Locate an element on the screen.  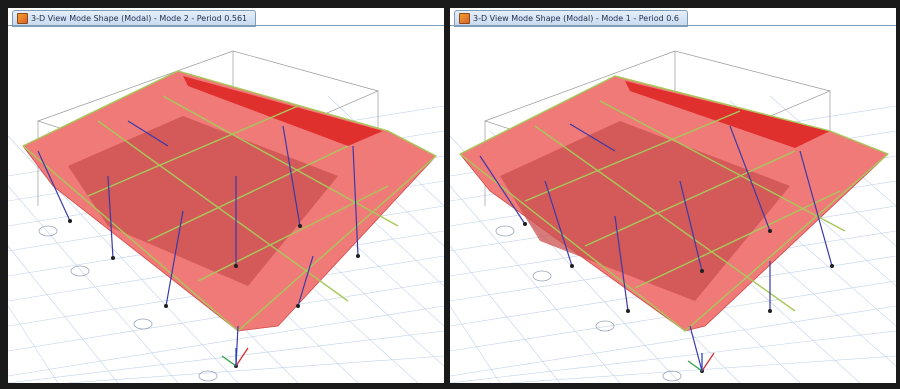
column-bases is located at coordinates (214, 293).